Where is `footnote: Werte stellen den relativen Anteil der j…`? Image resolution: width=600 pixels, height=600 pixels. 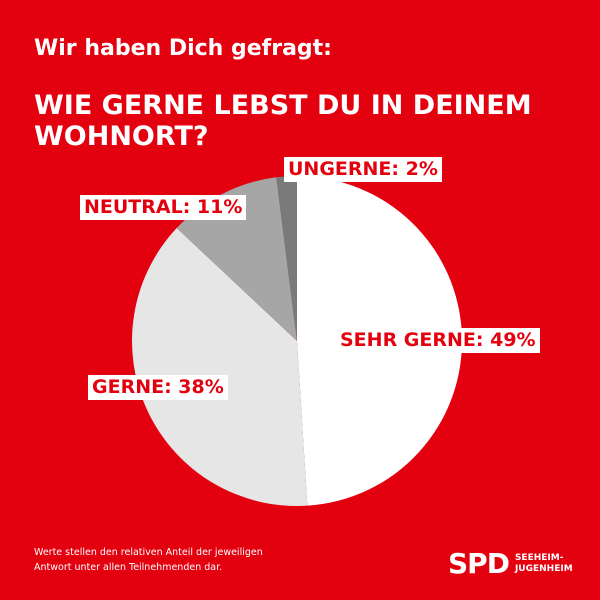 footnote: Werte stellen den relativen Anteil der j… is located at coordinates (184, 560).